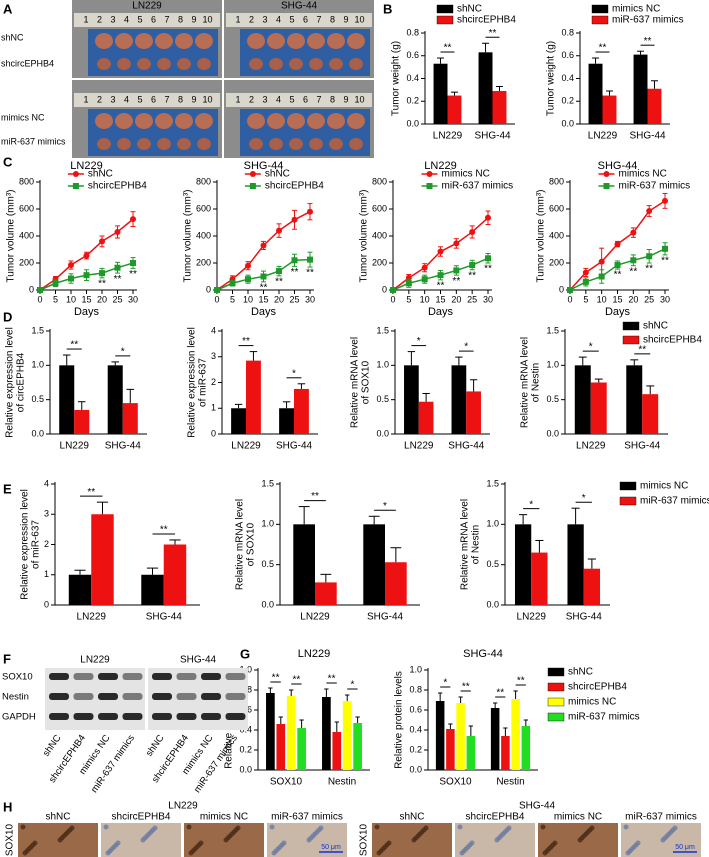  What do you see at coordinates (46, 574) in the screenshot?
I see `y-tick-label: 1` at bounding box center [46, 574].